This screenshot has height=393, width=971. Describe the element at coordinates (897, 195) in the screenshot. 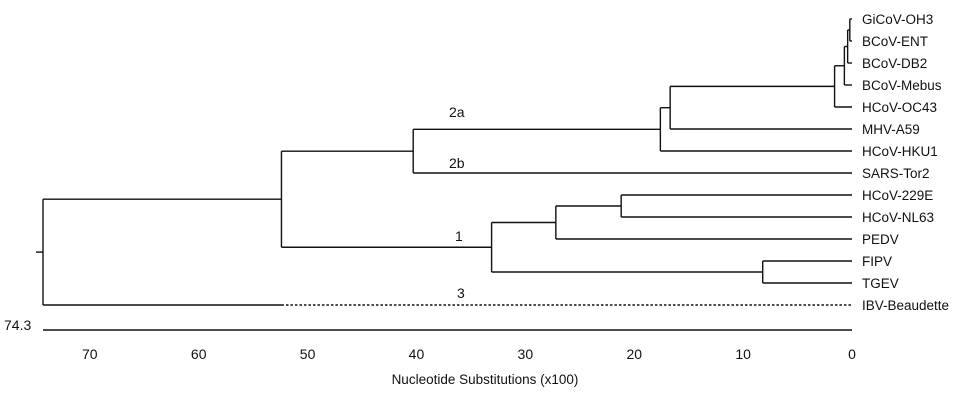

I see `taxon-label: HCoV-229E` at that location.